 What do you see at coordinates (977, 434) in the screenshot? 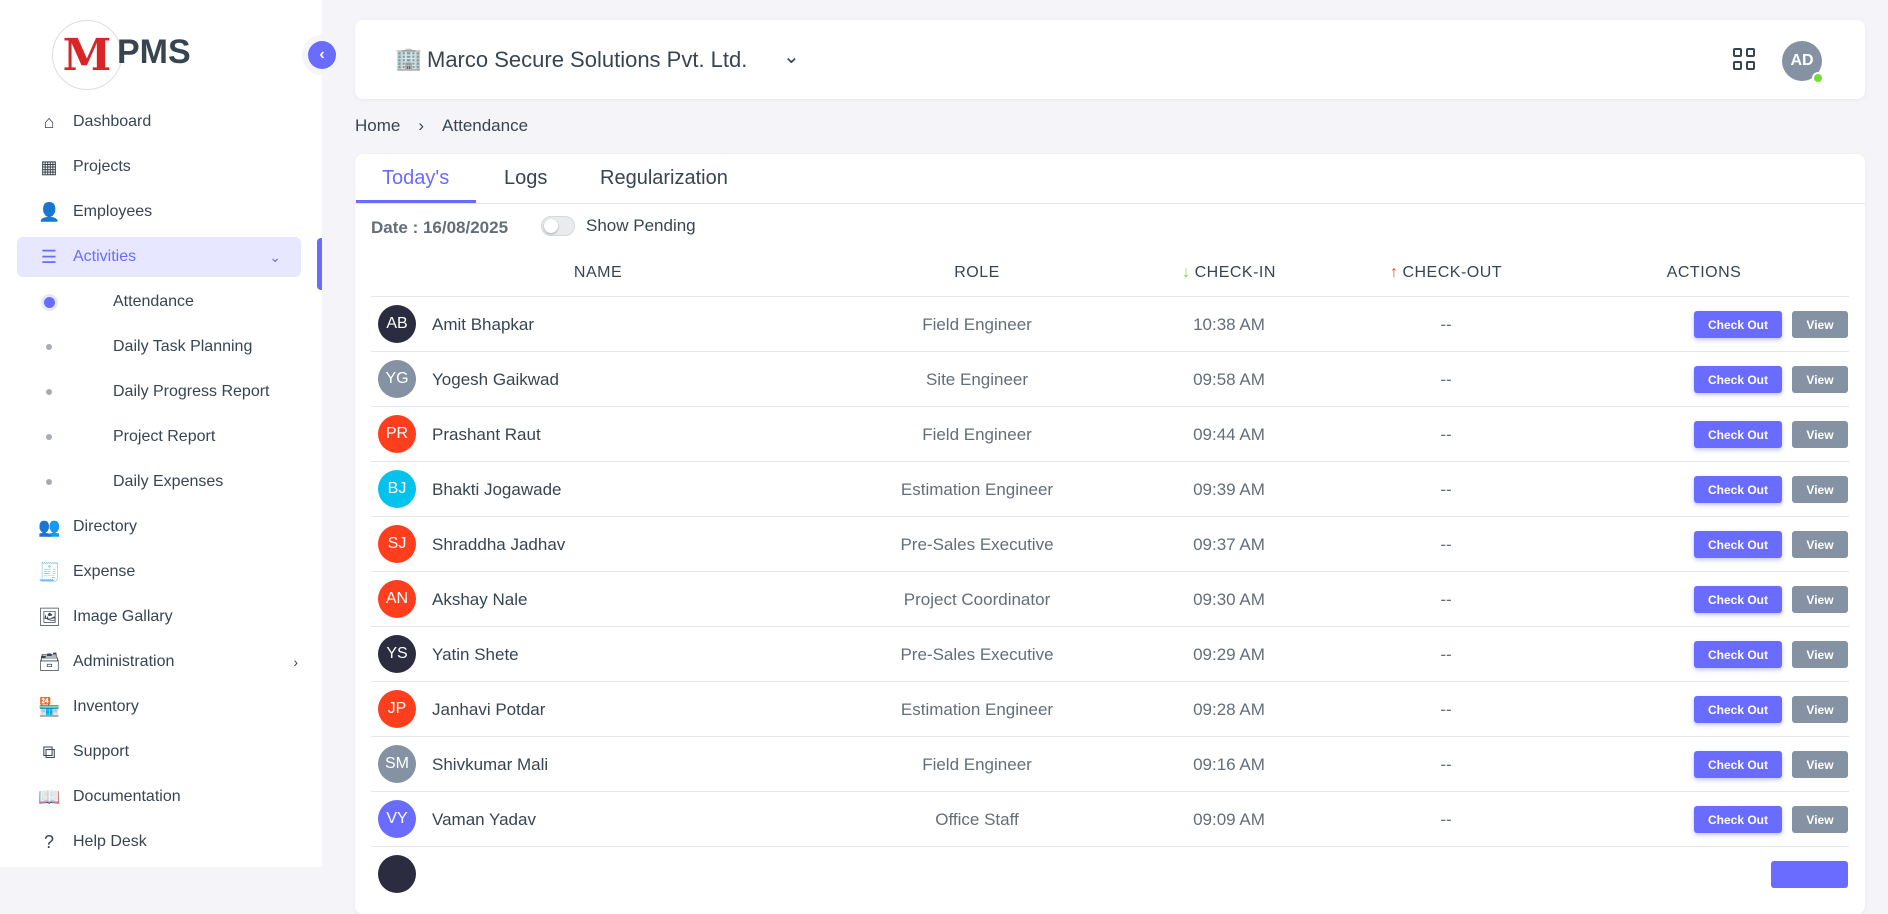
I see `employee-role: Field Engineer` at bounding box center [977, 434].